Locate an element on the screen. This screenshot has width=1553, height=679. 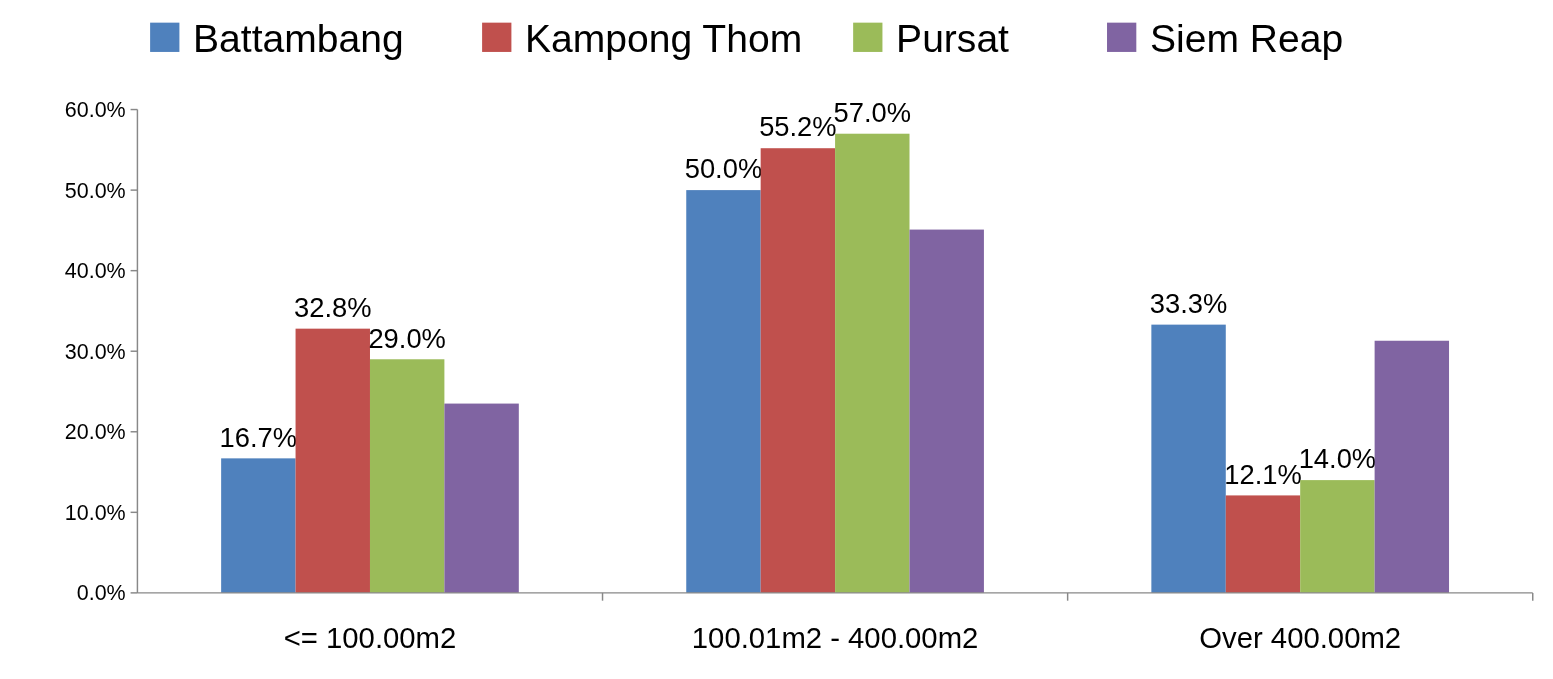
data-label: 29.0% is located at coordinates (407, 338).